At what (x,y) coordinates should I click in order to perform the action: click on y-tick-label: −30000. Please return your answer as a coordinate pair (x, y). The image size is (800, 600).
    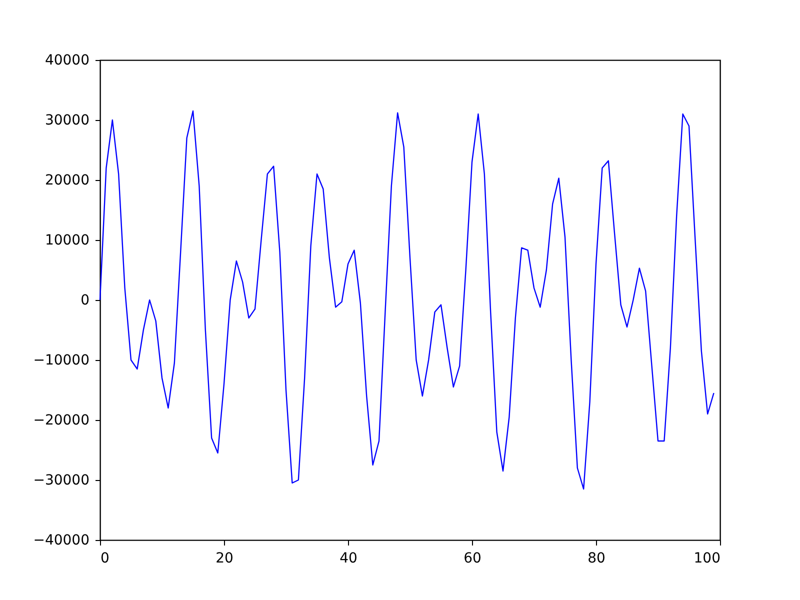
    Looking at the image, I should click on (61, 480).